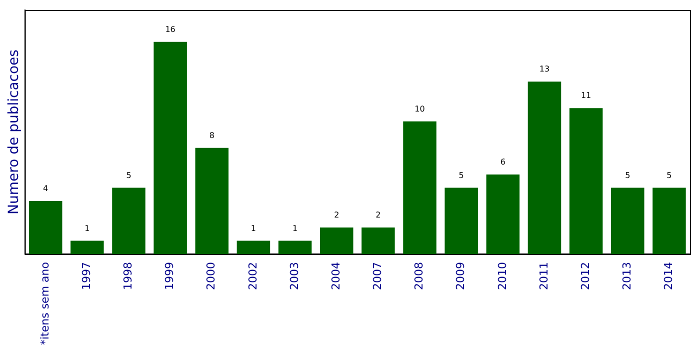 This screenshot has height=348, width=699. Describe the element at coordinates (253, 276) in the screenshot. I see `x-tick-label: 2002` at that location.